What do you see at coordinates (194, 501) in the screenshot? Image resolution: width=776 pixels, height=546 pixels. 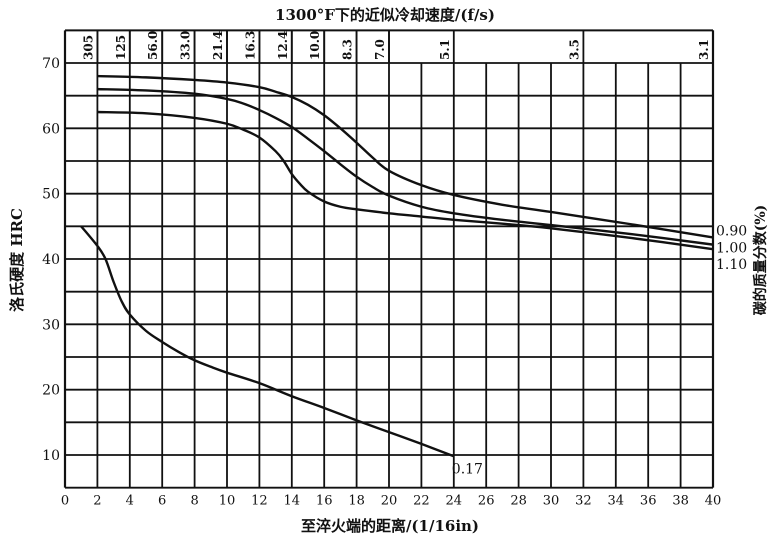 I see `x-tick-label: 8` at bounding box center [194, 501].